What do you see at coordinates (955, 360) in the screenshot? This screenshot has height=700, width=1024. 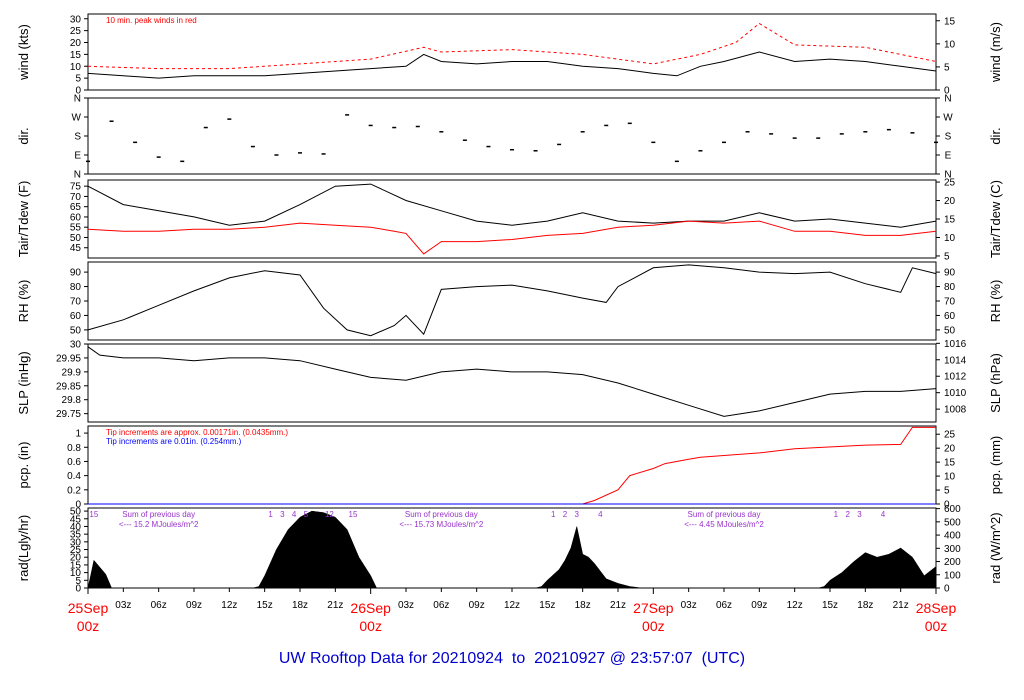 I see `right-tick-label: 1014` at bounding box center [955, 360].